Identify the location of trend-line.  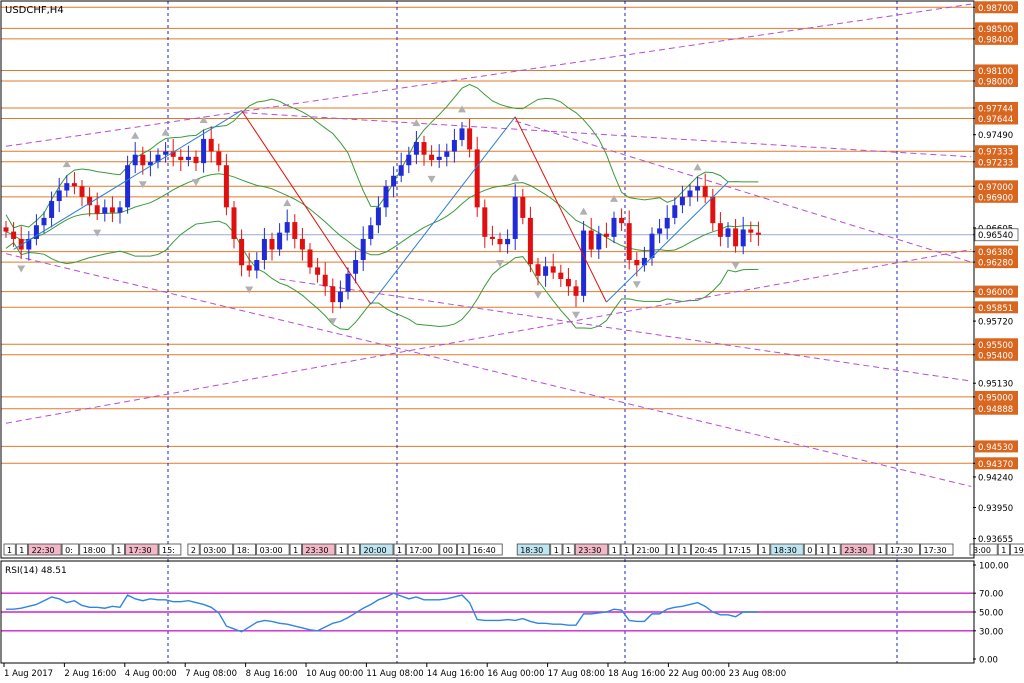
(606, 135).